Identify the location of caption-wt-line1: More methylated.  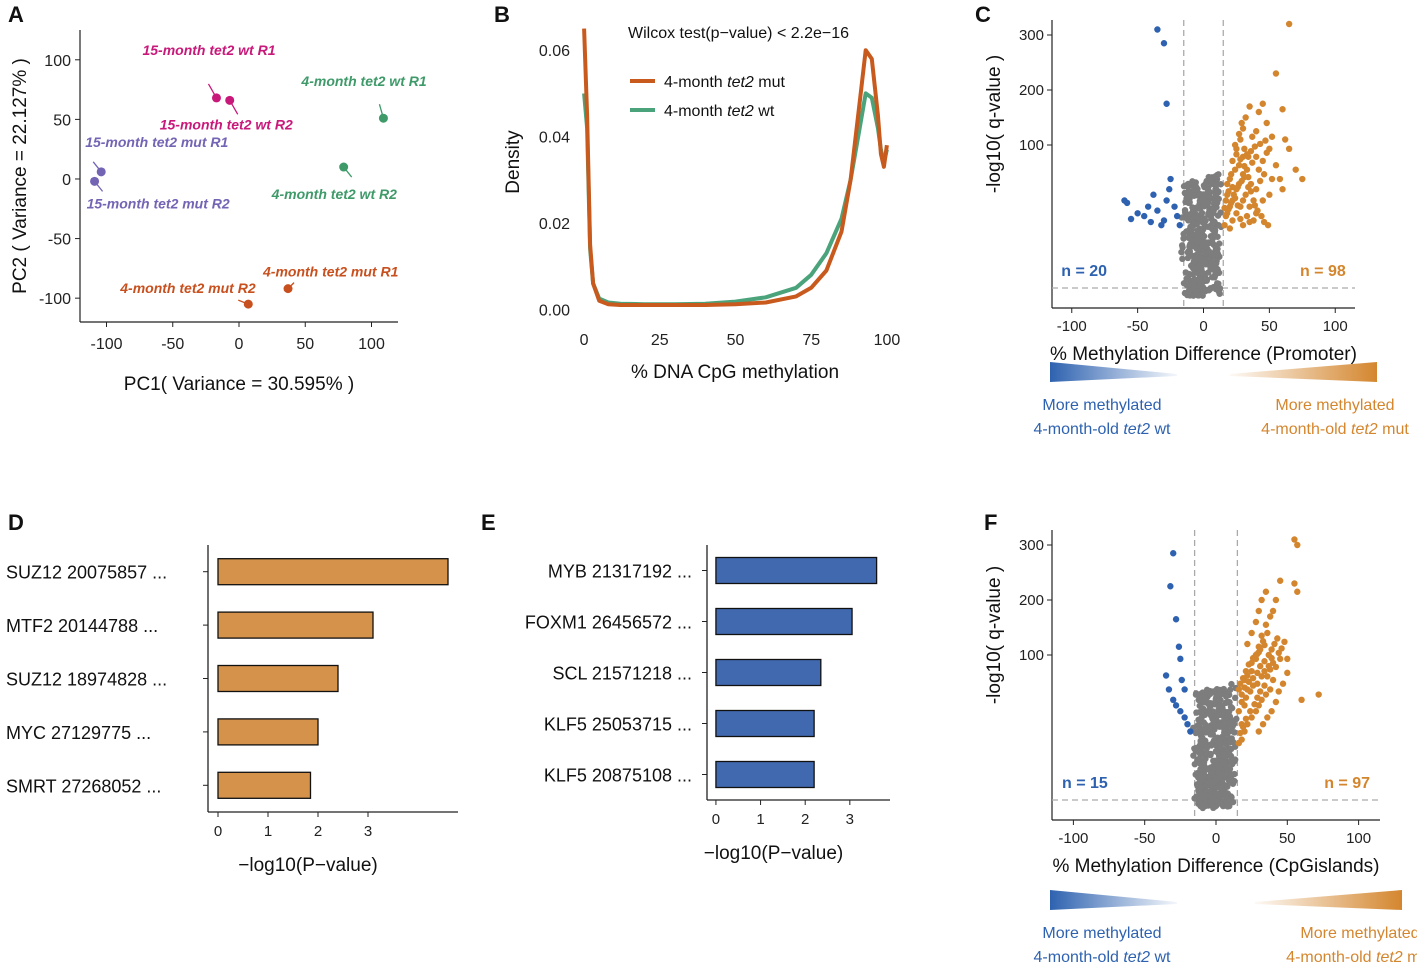
(1101, 405).